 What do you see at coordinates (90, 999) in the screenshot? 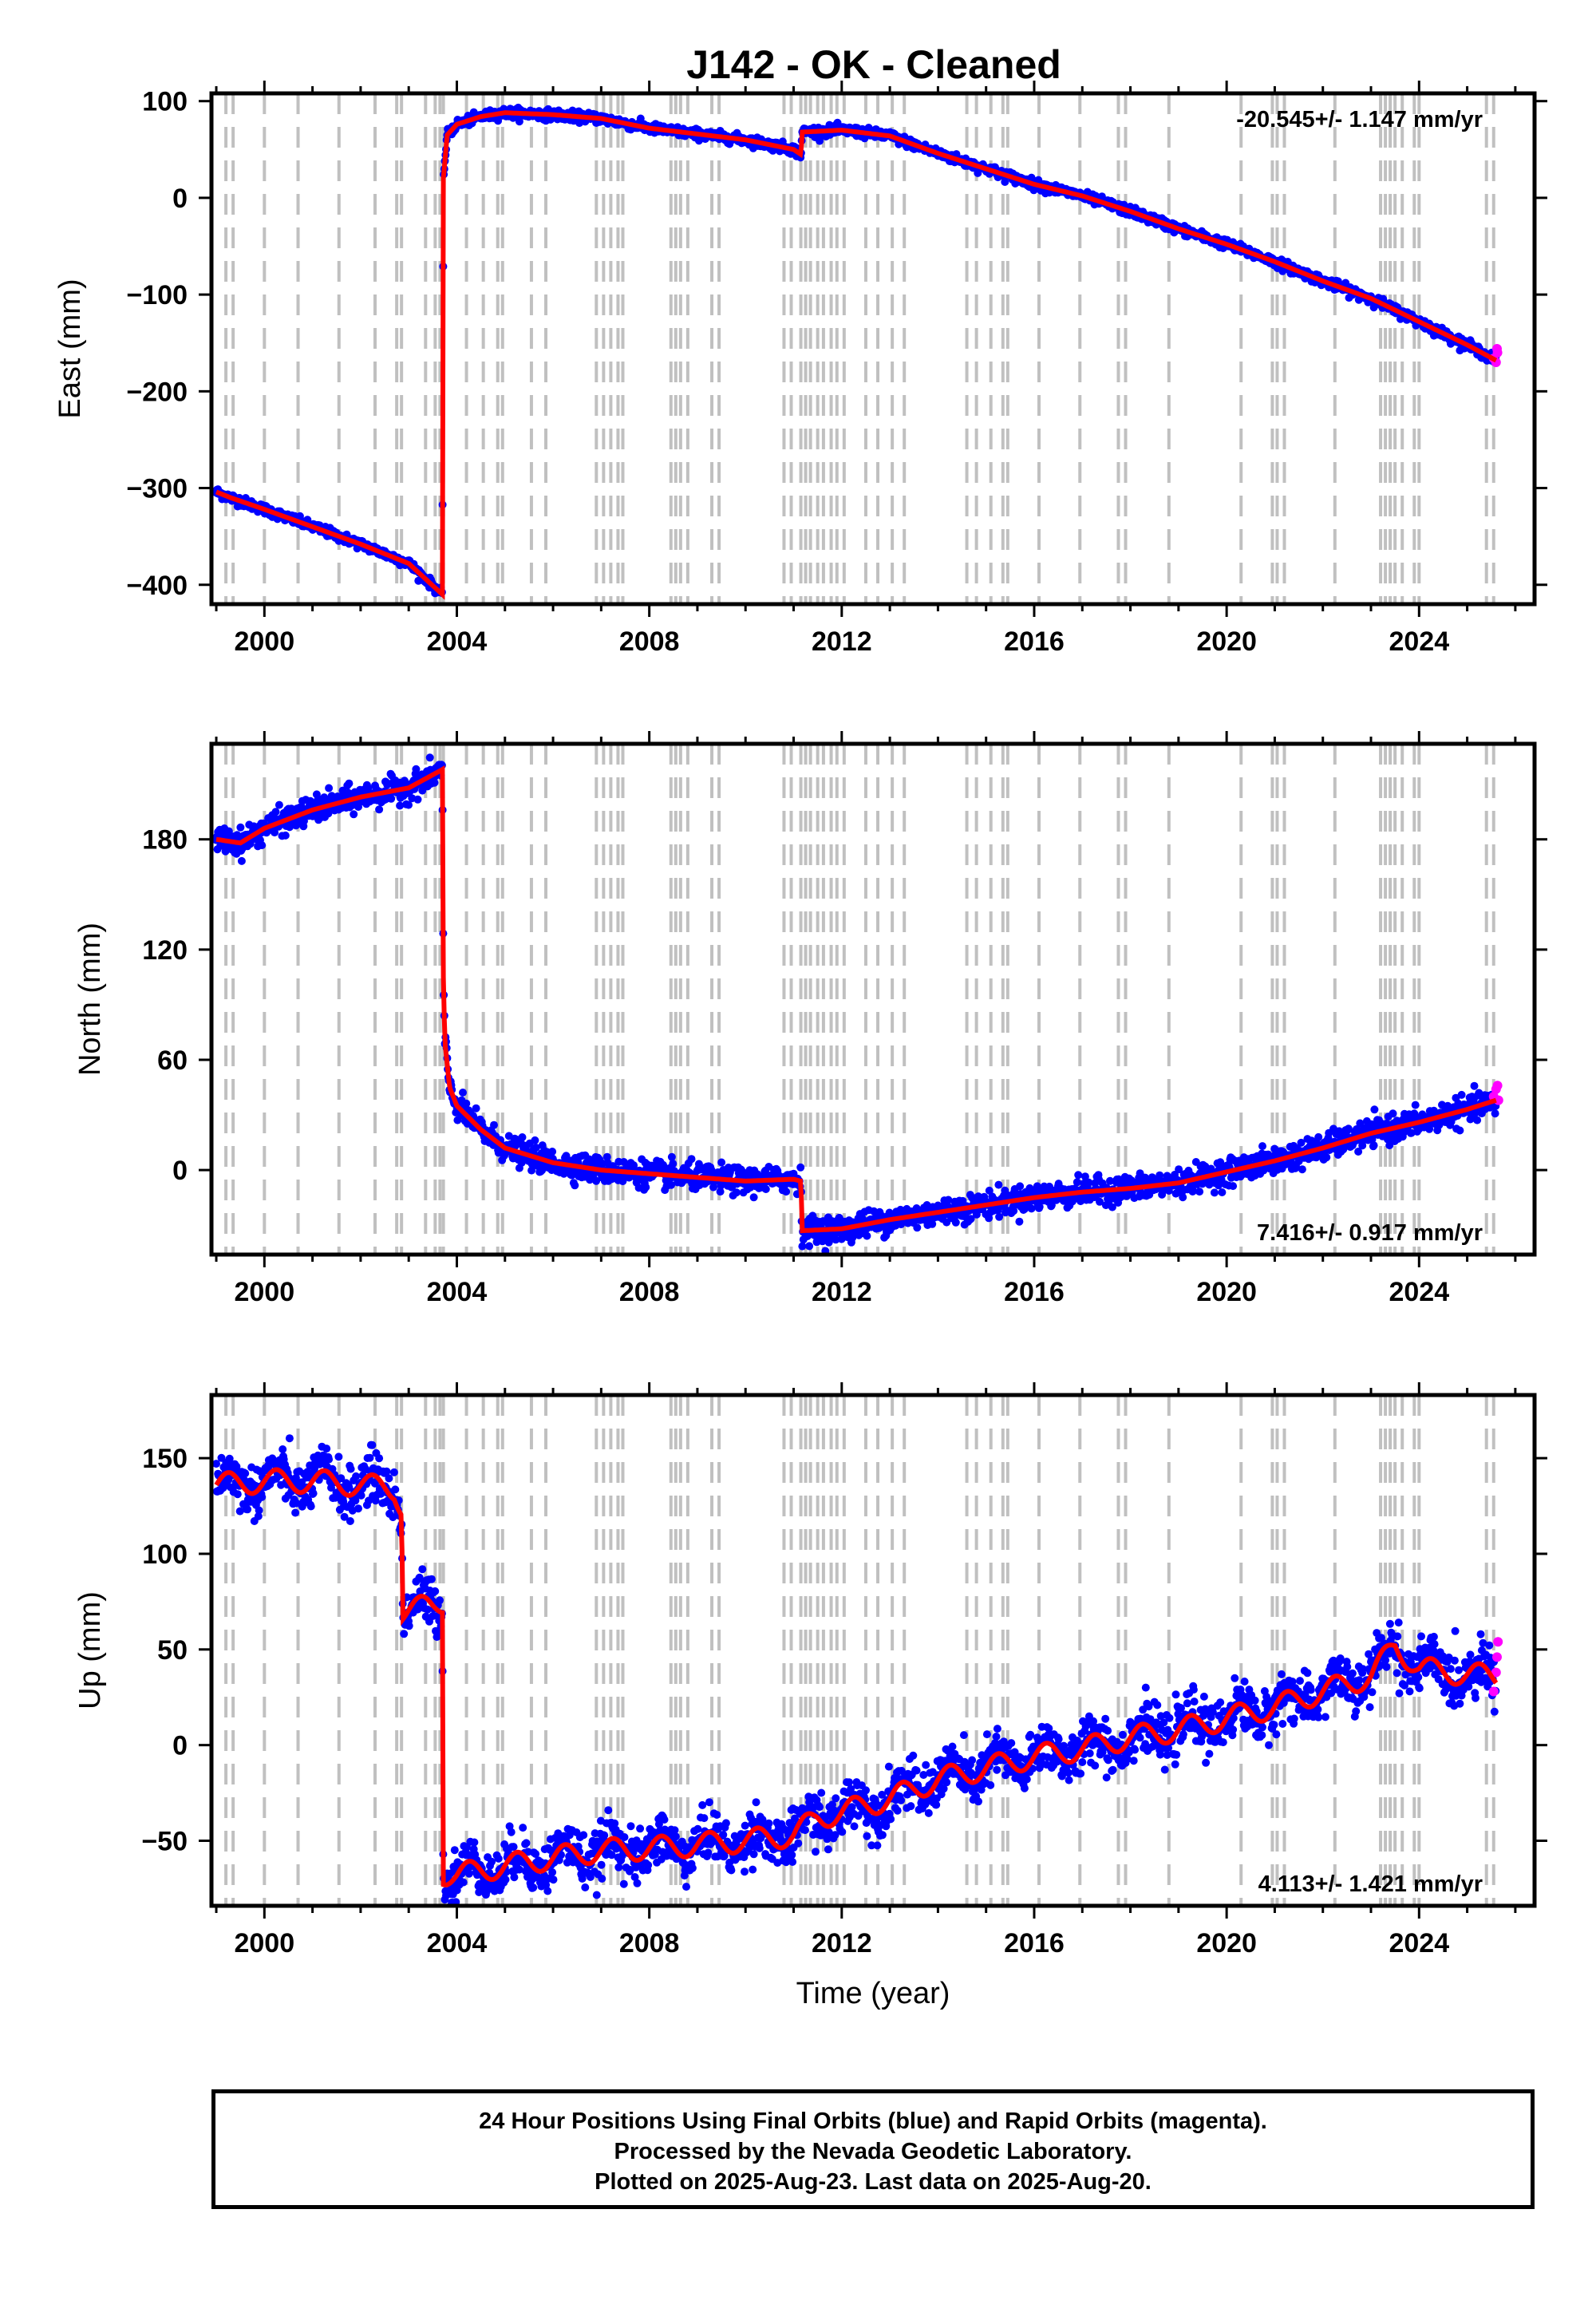
I see `y-axis-label: North (mm)` at bounding box center [90, 999].